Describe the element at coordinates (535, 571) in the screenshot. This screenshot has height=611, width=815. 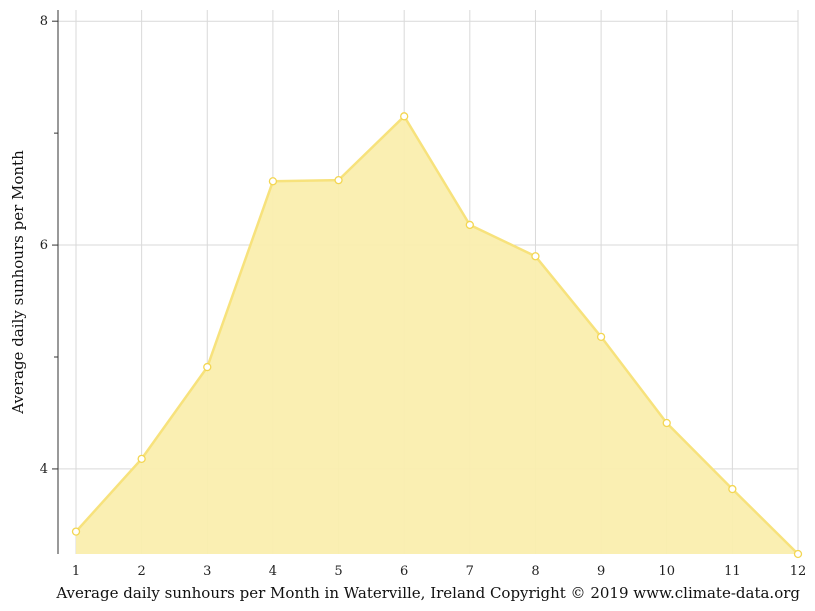
I see `x-tick-label-8: 8` at that location.